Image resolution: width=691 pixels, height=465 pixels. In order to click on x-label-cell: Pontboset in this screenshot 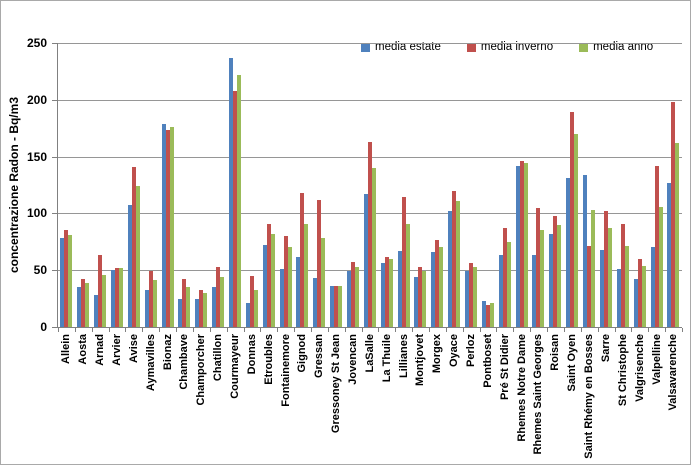, I will do `click(487, 394)`.